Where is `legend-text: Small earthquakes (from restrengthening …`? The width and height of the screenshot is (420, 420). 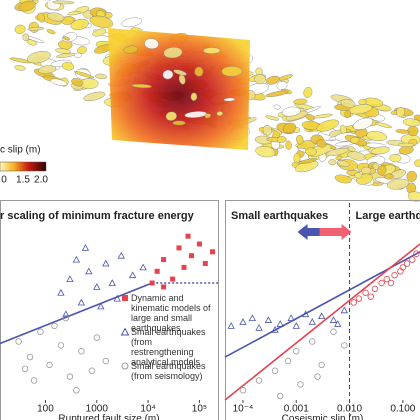 legend-text: Small earthquakes (from restrengthening … is located at coordinates (168, 347).